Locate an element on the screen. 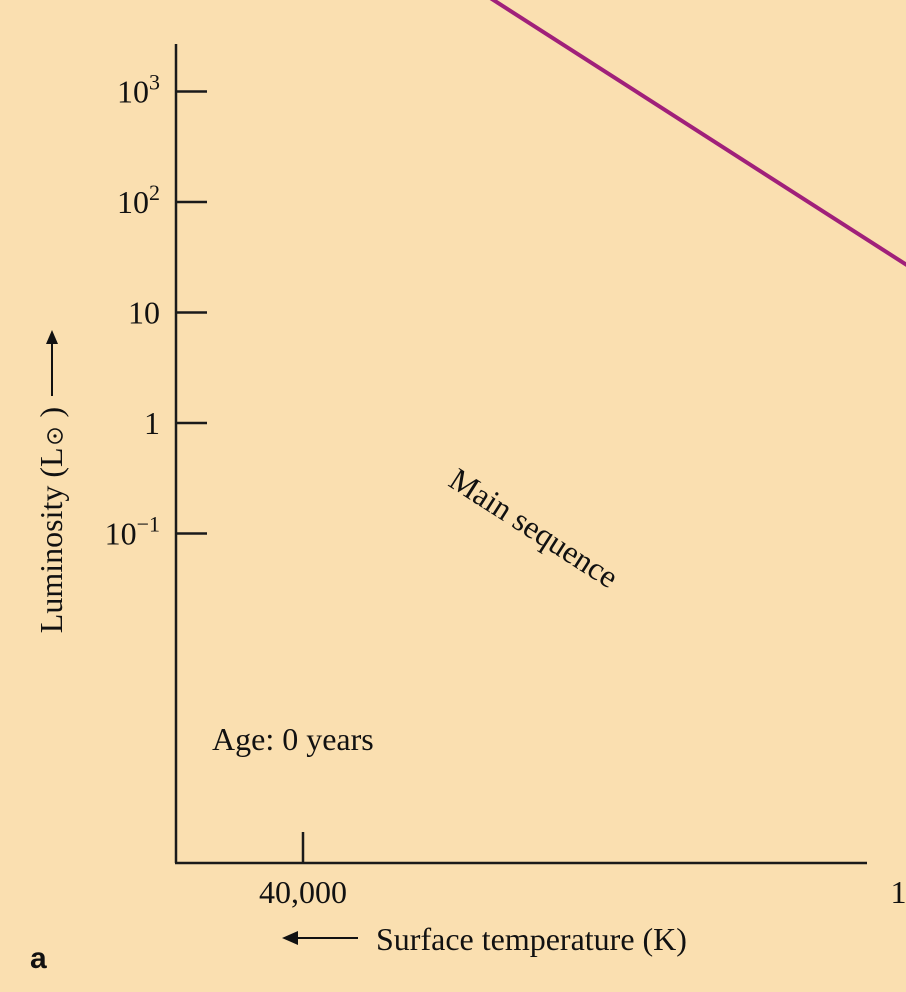 The image size is (906, 992). y-tick-label: 10 is located at coordinates (144, 313).